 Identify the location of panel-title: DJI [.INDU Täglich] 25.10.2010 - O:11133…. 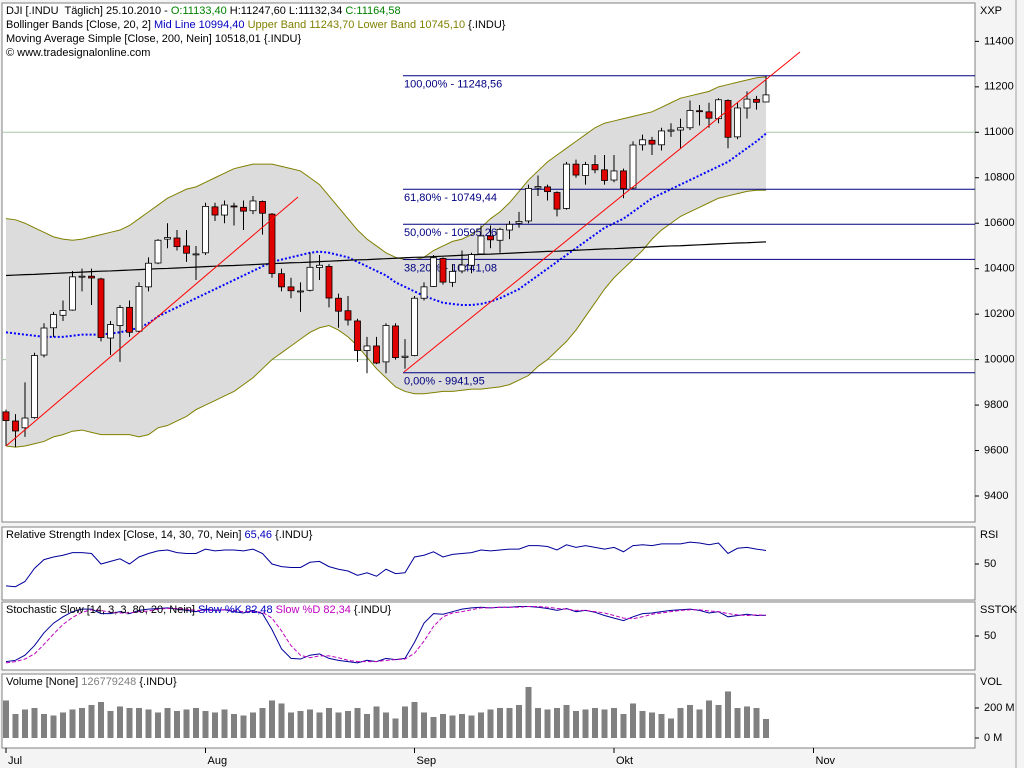
(255, 32).